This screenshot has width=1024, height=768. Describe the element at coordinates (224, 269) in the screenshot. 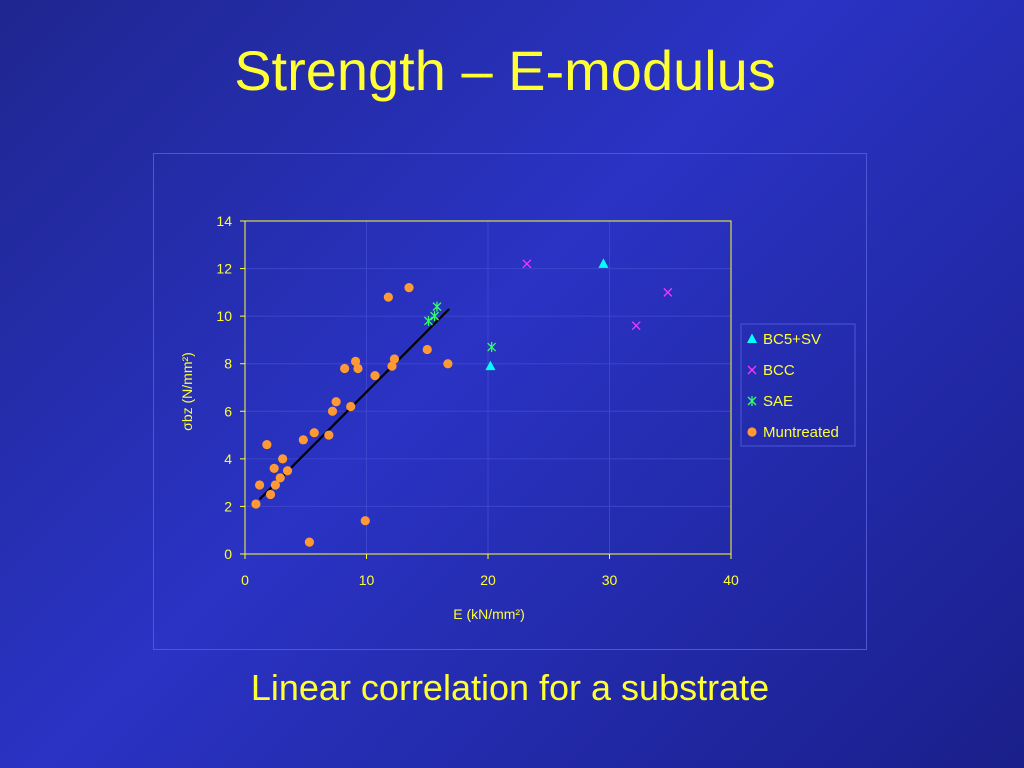

I see `y-tick-label: 12` at that location.